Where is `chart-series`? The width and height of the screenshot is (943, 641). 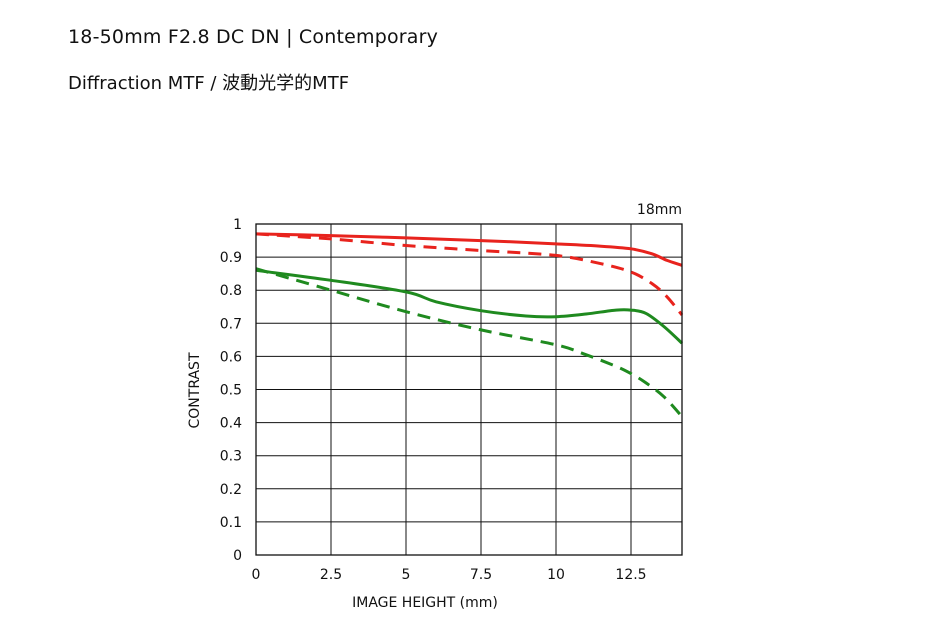 chart-series is located at coordinates (469, 325).